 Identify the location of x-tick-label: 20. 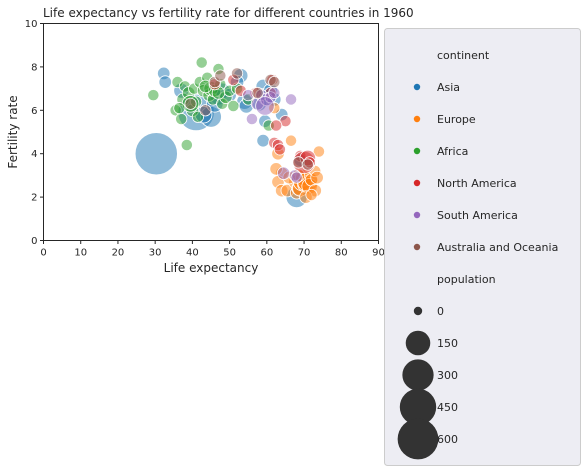
(118, 253).